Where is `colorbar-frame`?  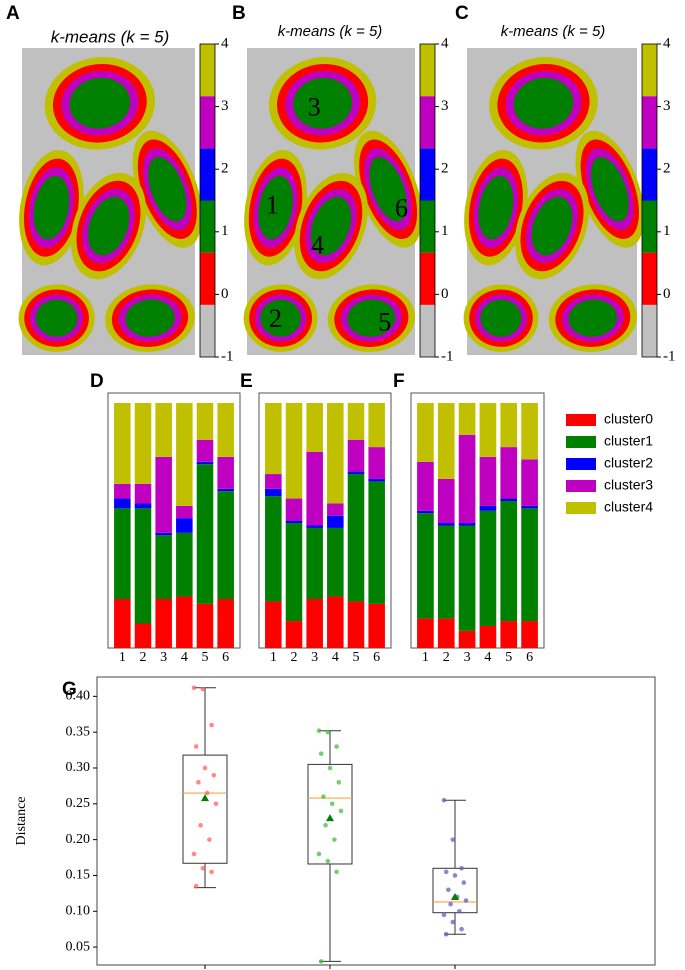 colorbar-frame is located at coordinates (649, 200).